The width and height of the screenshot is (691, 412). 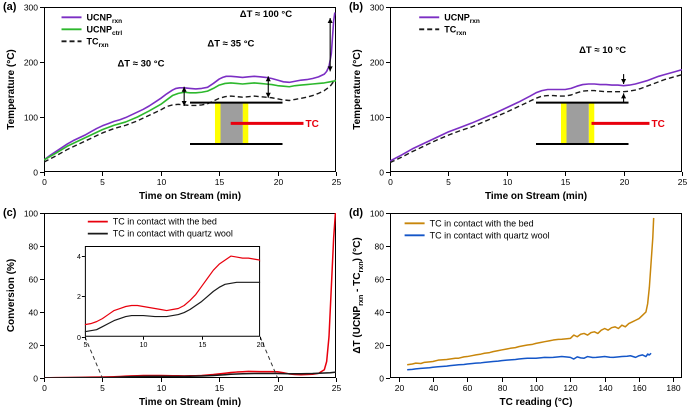 I want to click on panel-tag-c: (c), so click(x=10, y=213).